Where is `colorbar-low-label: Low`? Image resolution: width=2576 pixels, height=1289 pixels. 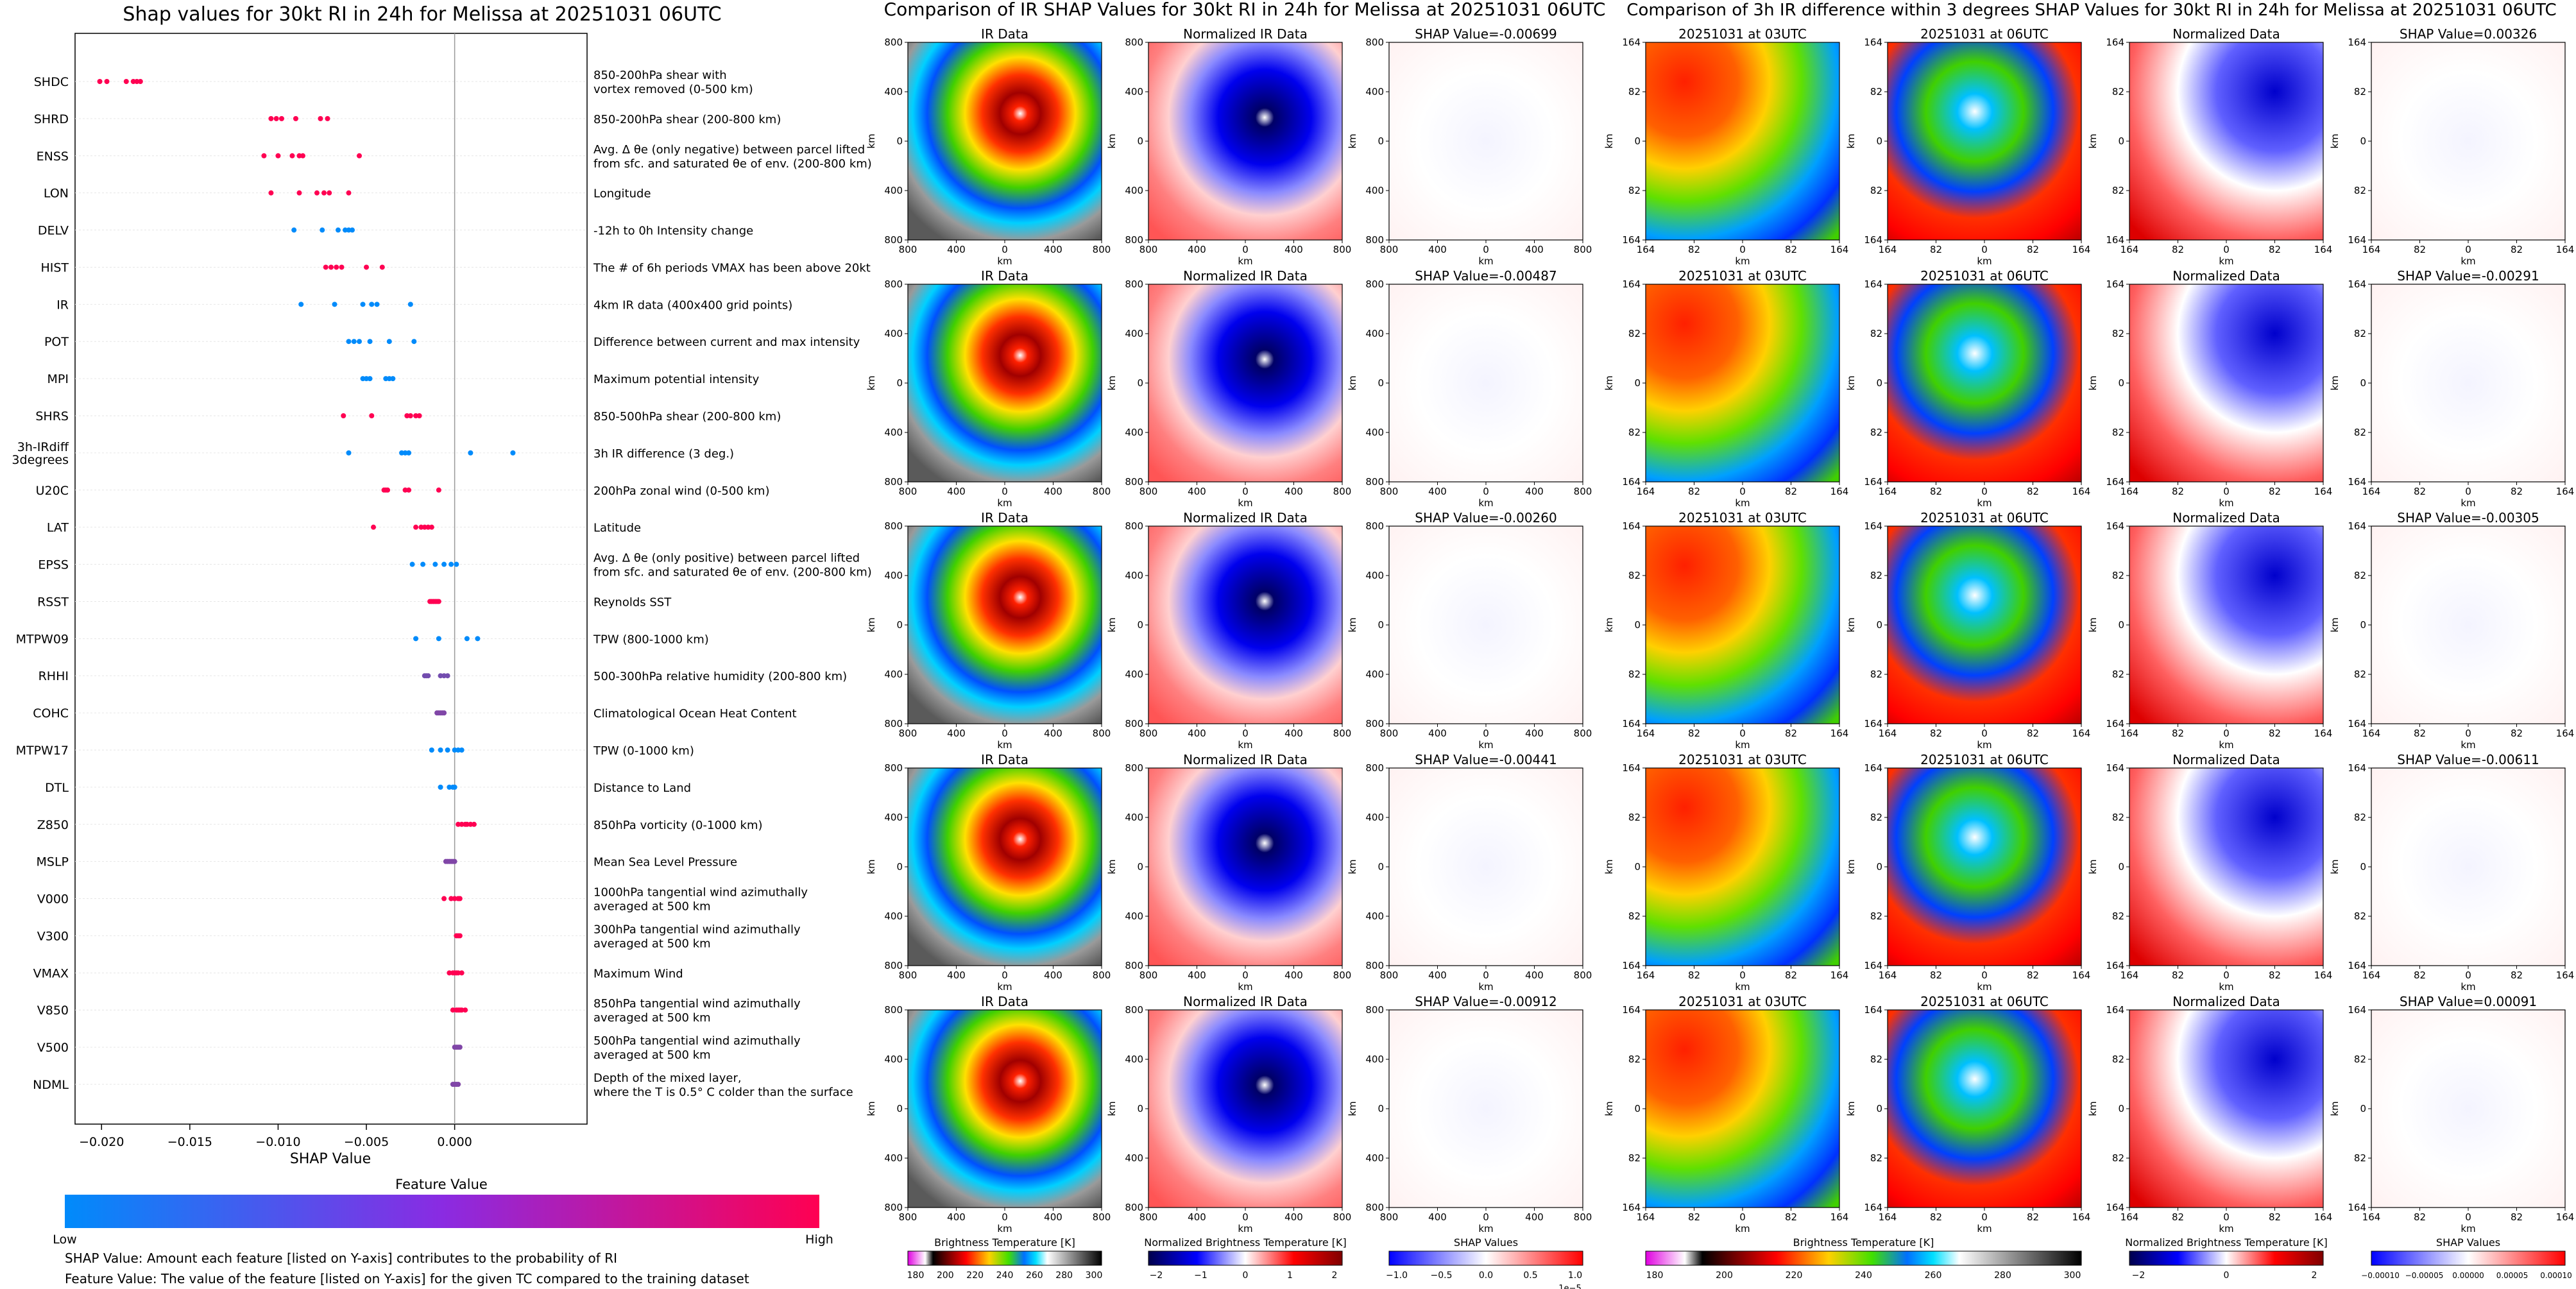 colorbar-low-label: Low is located at coordinates (64, 1240).